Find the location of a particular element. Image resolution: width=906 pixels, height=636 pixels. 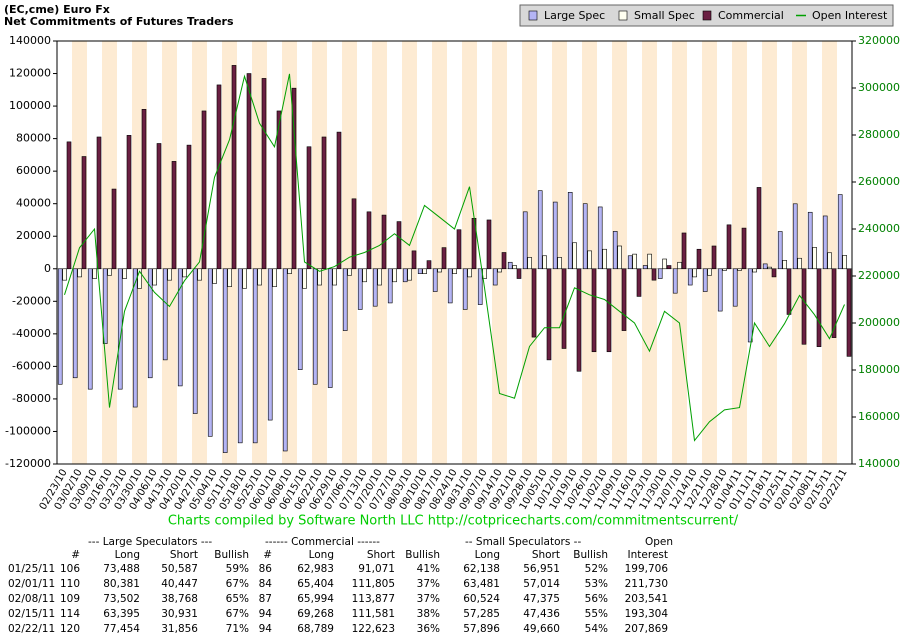

table-cell: 47,436 is located at coordinates (541, 614).